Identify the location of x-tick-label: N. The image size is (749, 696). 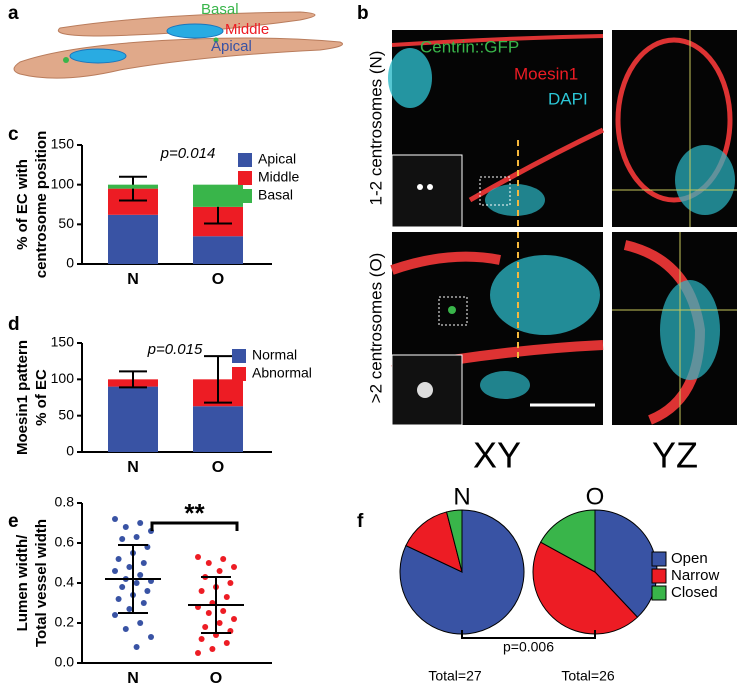
(133, 678).